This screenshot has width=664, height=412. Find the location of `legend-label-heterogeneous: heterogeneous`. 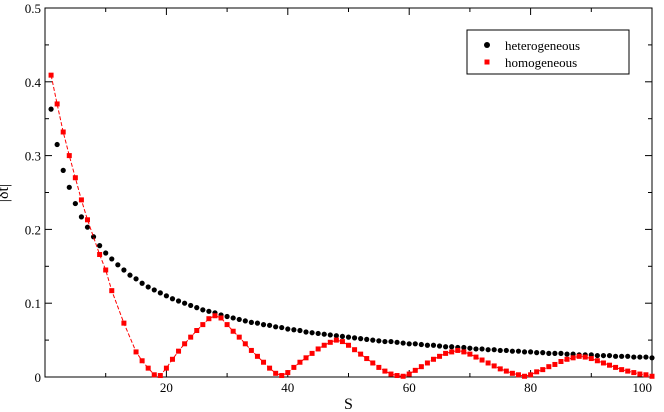

legend-label-heterogeneous: heterogeneous is located at coordinates (542, 45).